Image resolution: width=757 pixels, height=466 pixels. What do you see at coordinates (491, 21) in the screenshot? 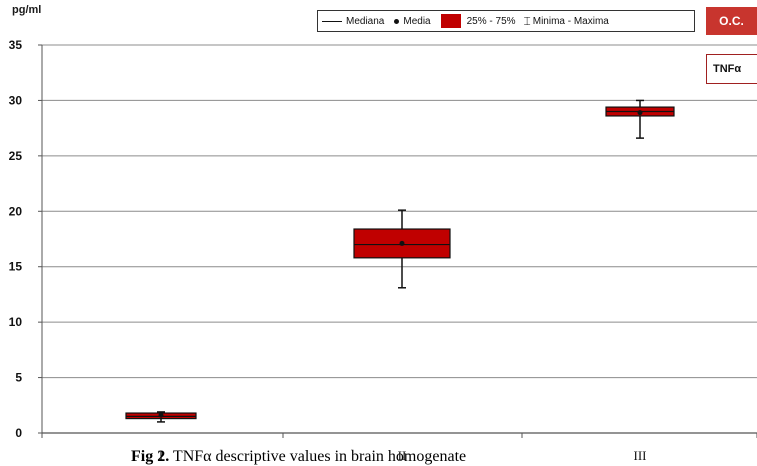
I see `legend-iqr-label: 25% - 75%` at bounding box center [491, 21].